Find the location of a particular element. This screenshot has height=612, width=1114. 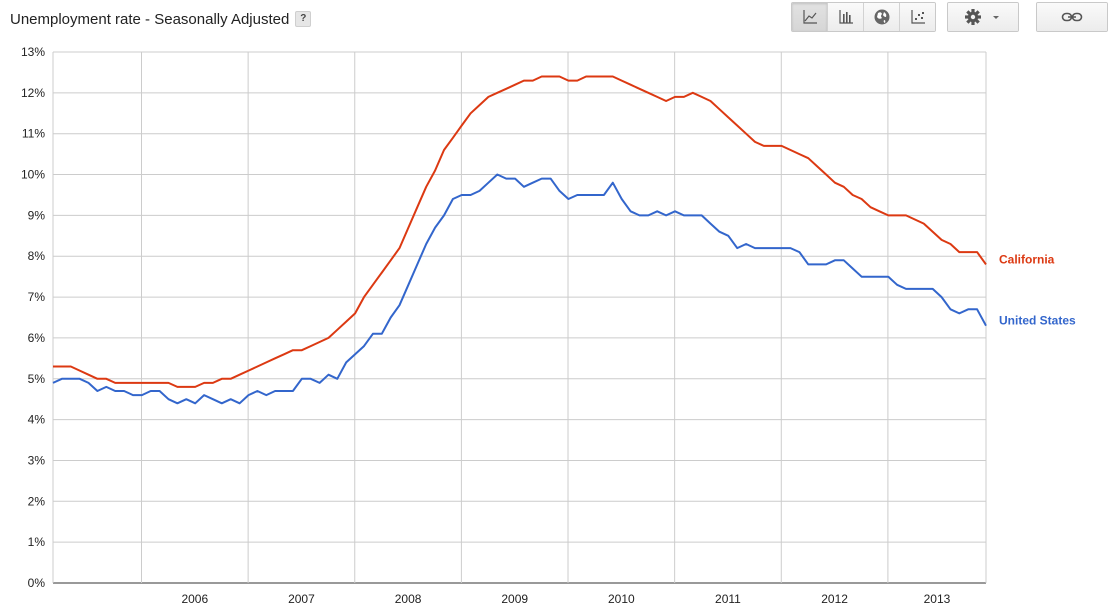

gear-icon is located at coordinates (982, 17).